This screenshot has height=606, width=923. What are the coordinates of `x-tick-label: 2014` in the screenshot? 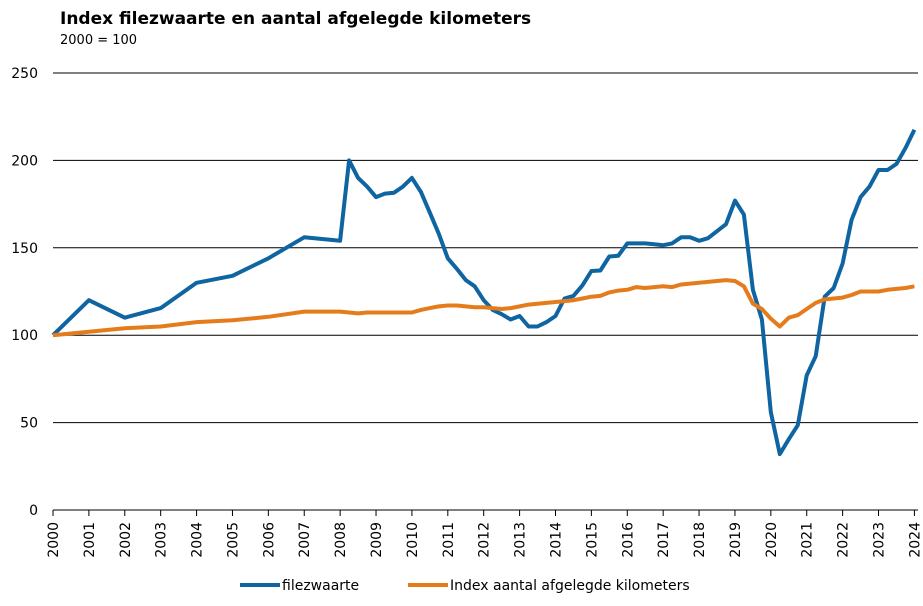 It's located at (556, 540).